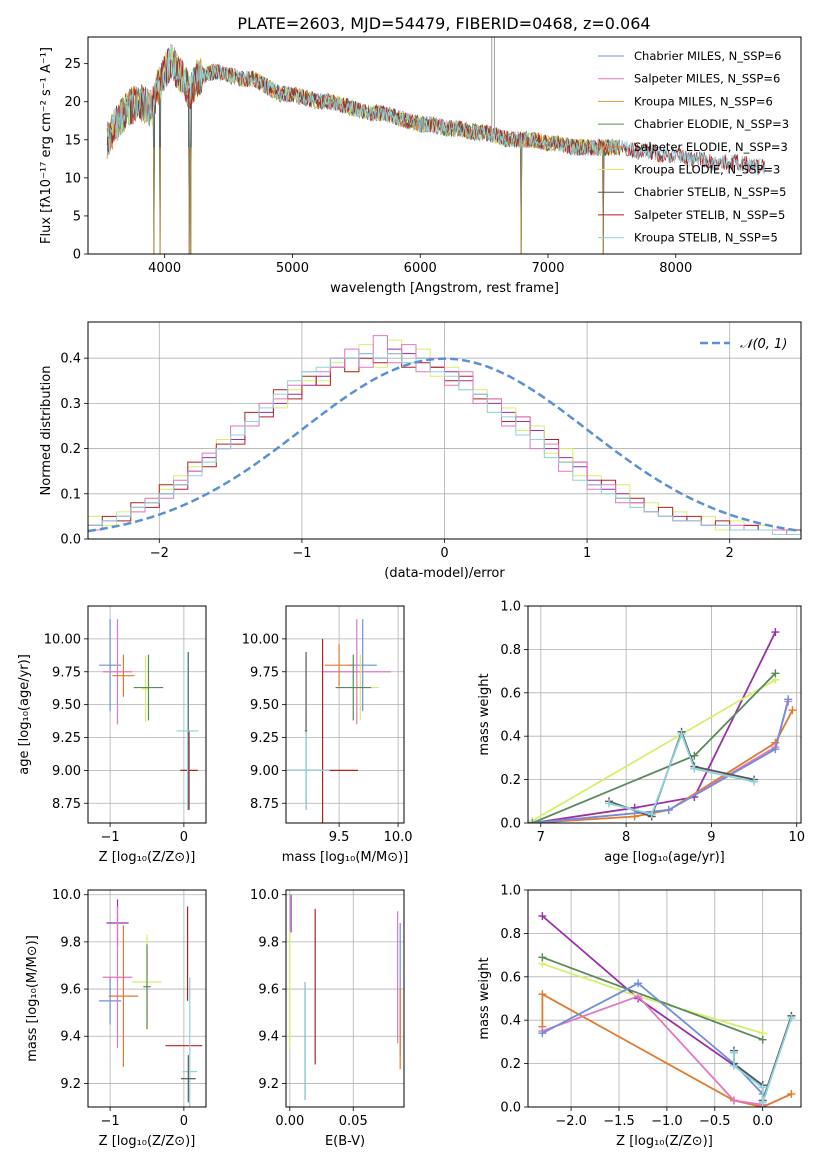  Describe the element at coordinates (345, 1141) in the screenshot. I see `x-axis-label: E(B-V)` at that location.